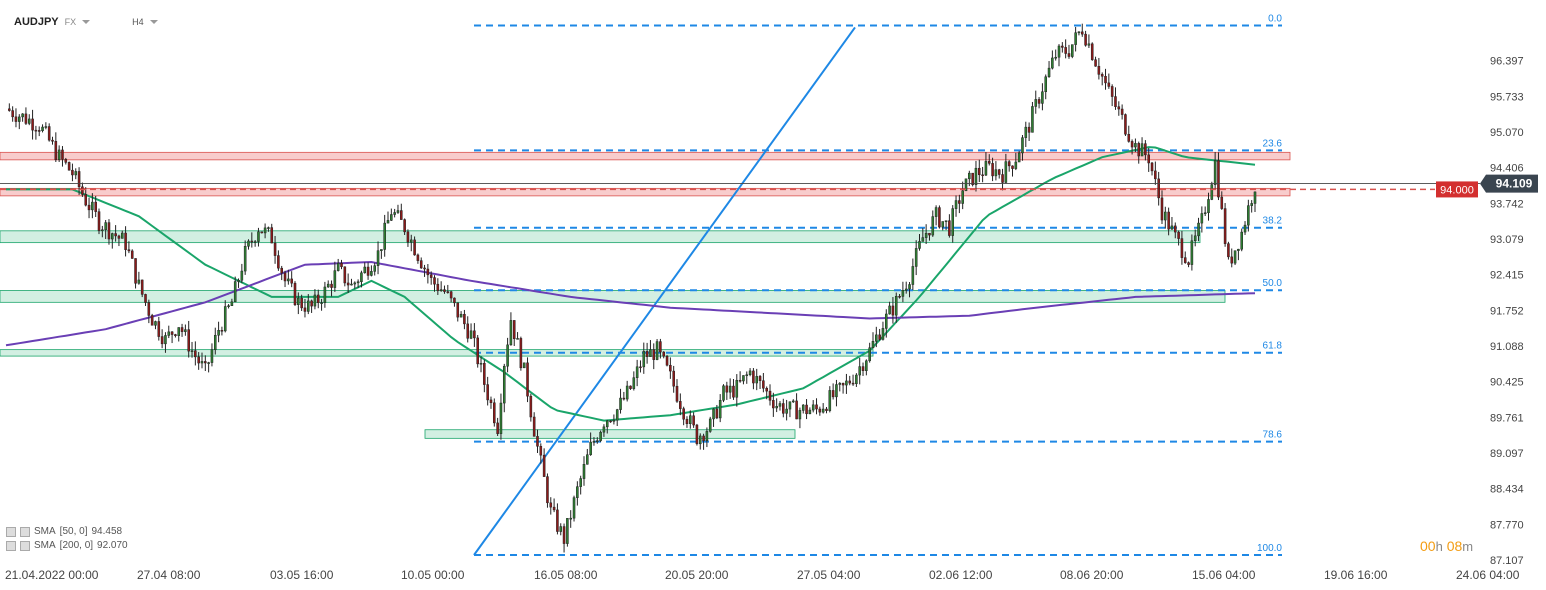  What do you see at coordinates (78, 22) in the screenshot?
I see `market-dropdown: FX` at bounding box center [78, 22].